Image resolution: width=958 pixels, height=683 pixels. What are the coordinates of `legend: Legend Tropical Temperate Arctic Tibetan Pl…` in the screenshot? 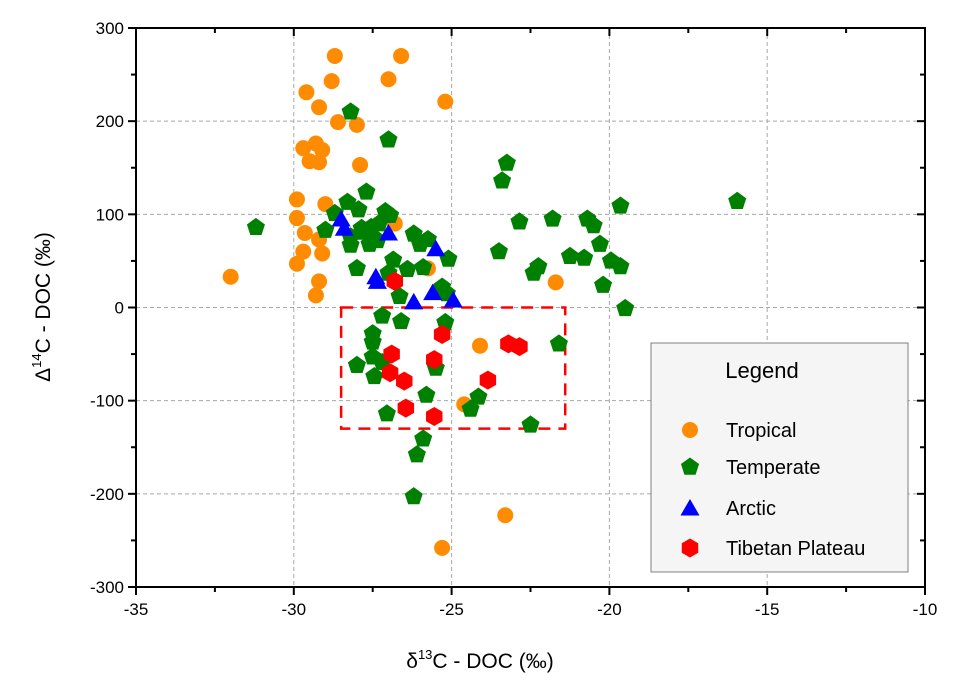 It's located at (779, 457).